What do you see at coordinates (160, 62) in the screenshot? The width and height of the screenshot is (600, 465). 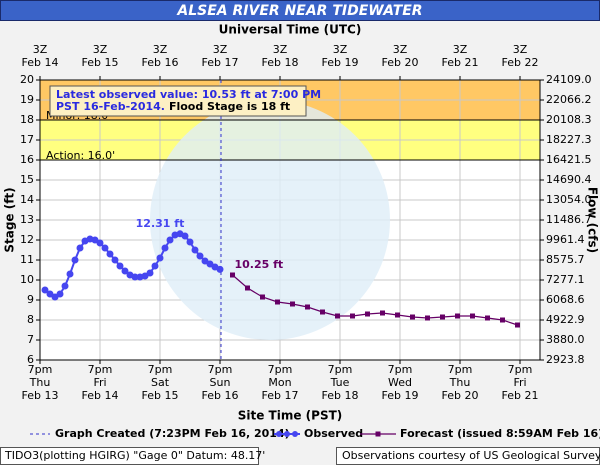 I see `top-x-tick-label: Feb 16` at bounding box center [160, 62].